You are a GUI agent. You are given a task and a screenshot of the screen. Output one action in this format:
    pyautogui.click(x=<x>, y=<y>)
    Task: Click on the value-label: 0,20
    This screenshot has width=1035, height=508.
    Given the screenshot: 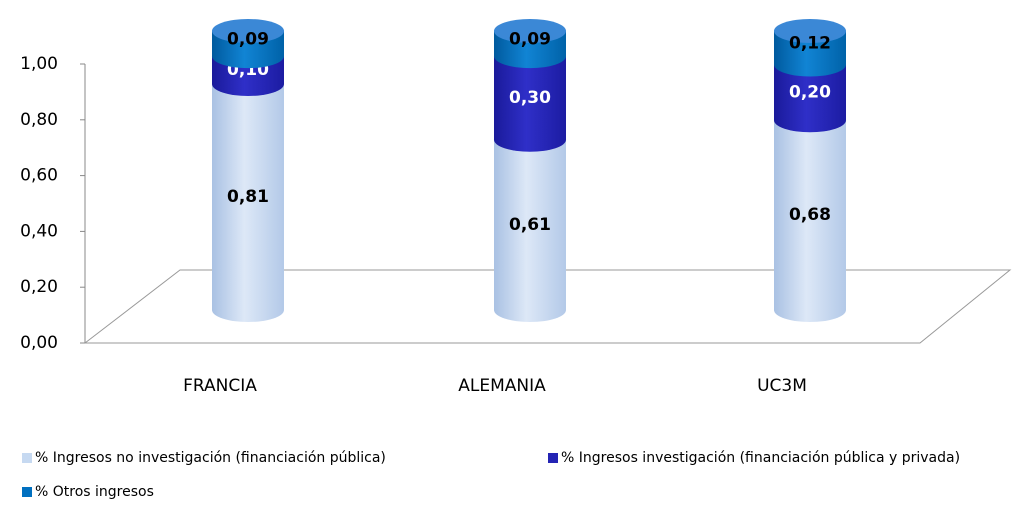 What is the action you would take?
    pyautogui.click(x=810, y=92)
    